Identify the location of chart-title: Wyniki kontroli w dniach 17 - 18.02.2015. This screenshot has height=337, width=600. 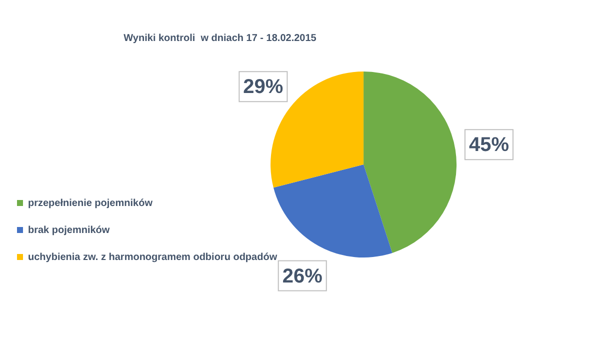
(220, 38).